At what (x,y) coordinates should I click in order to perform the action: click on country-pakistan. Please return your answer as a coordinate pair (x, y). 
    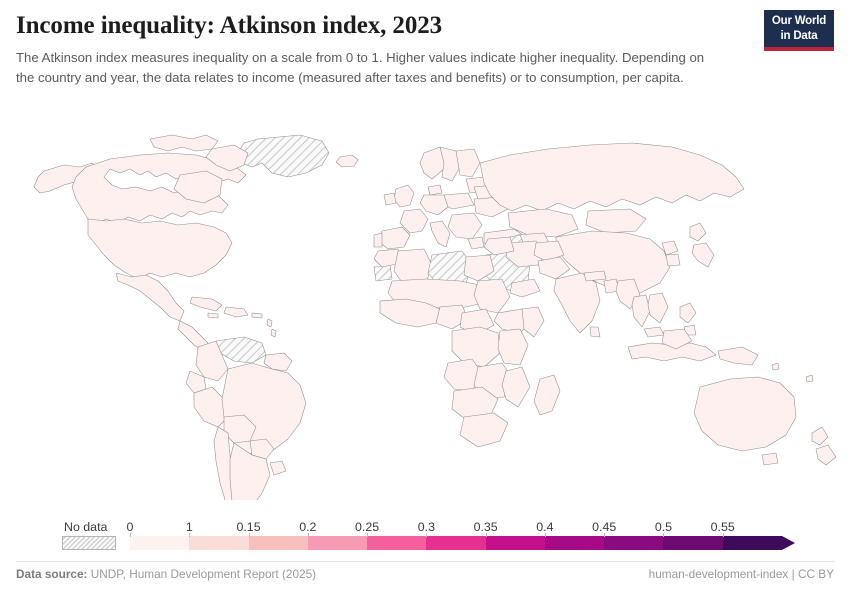
    Looking at the image, I should click on (554, 268).